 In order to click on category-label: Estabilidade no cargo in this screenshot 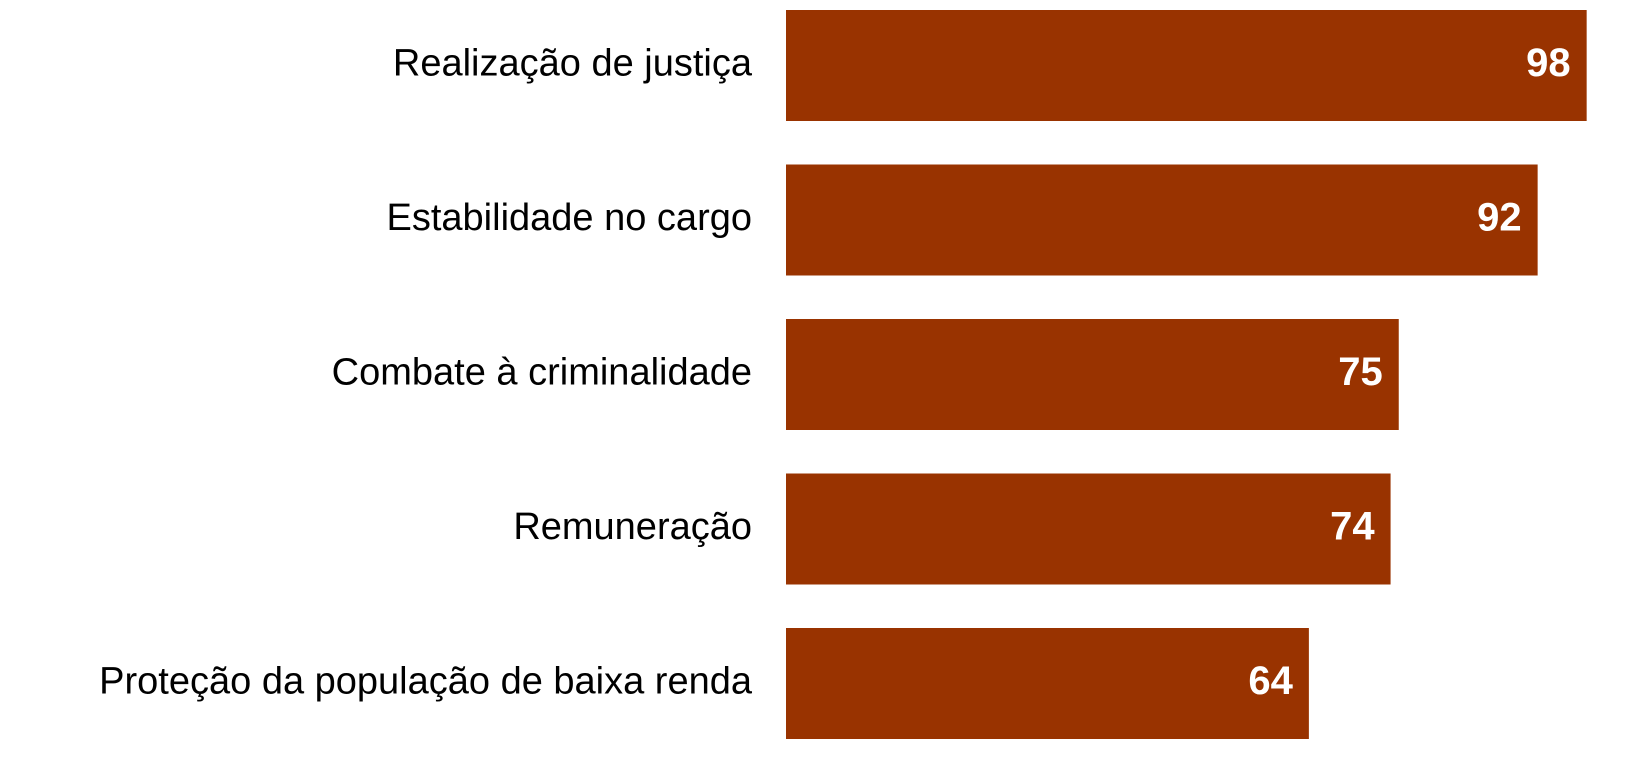, I will do `click(569, 218)`.